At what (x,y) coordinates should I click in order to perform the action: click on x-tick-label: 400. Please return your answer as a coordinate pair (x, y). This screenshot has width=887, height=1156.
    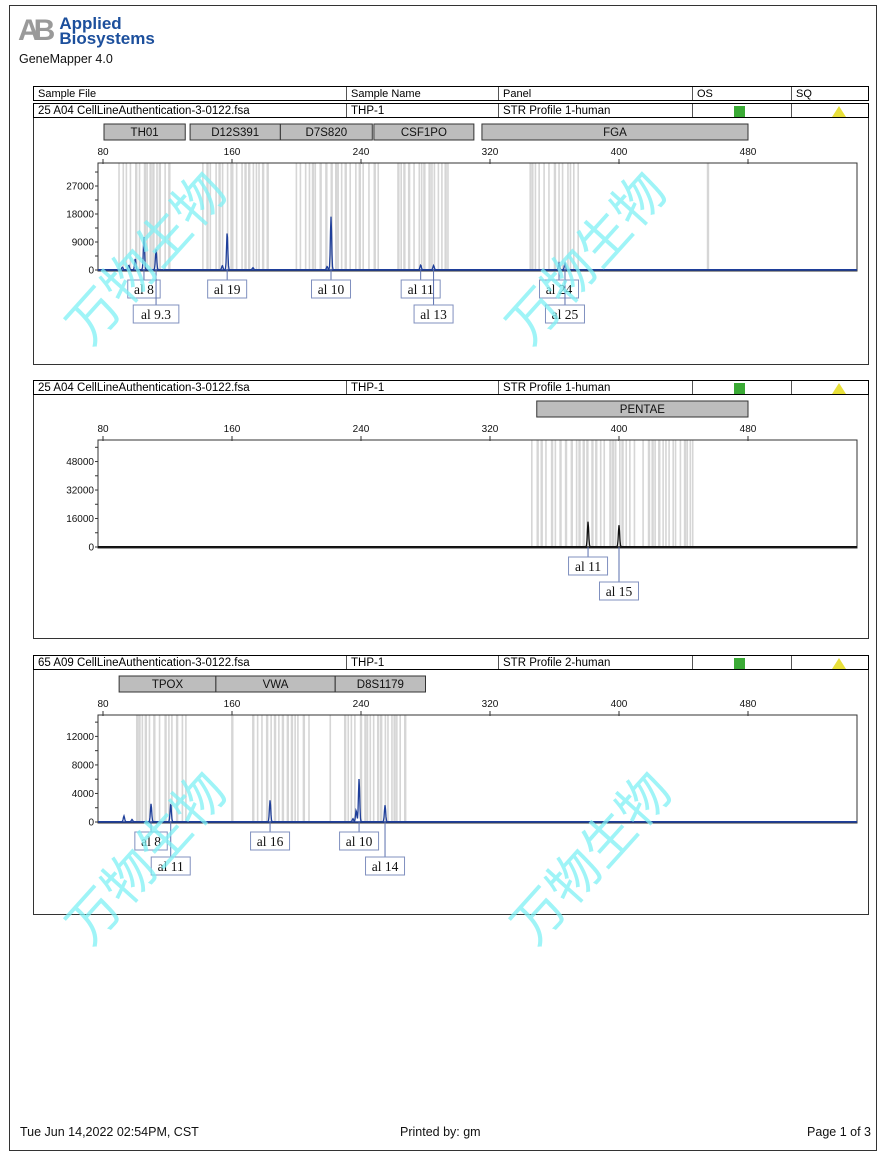
    Looking at the image, I should click on (619, 152).